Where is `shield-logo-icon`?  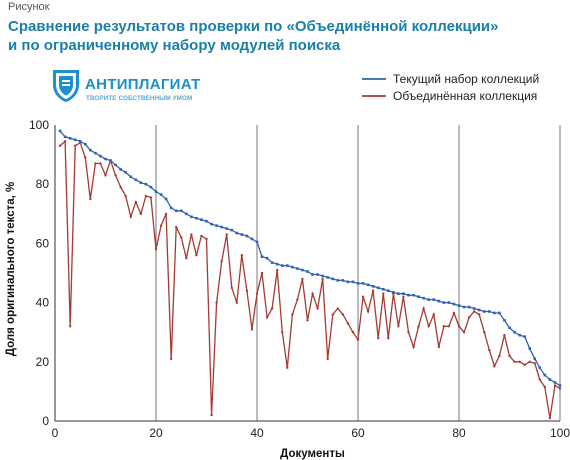 shield-logo-icon is located at coordinates (66, 86).